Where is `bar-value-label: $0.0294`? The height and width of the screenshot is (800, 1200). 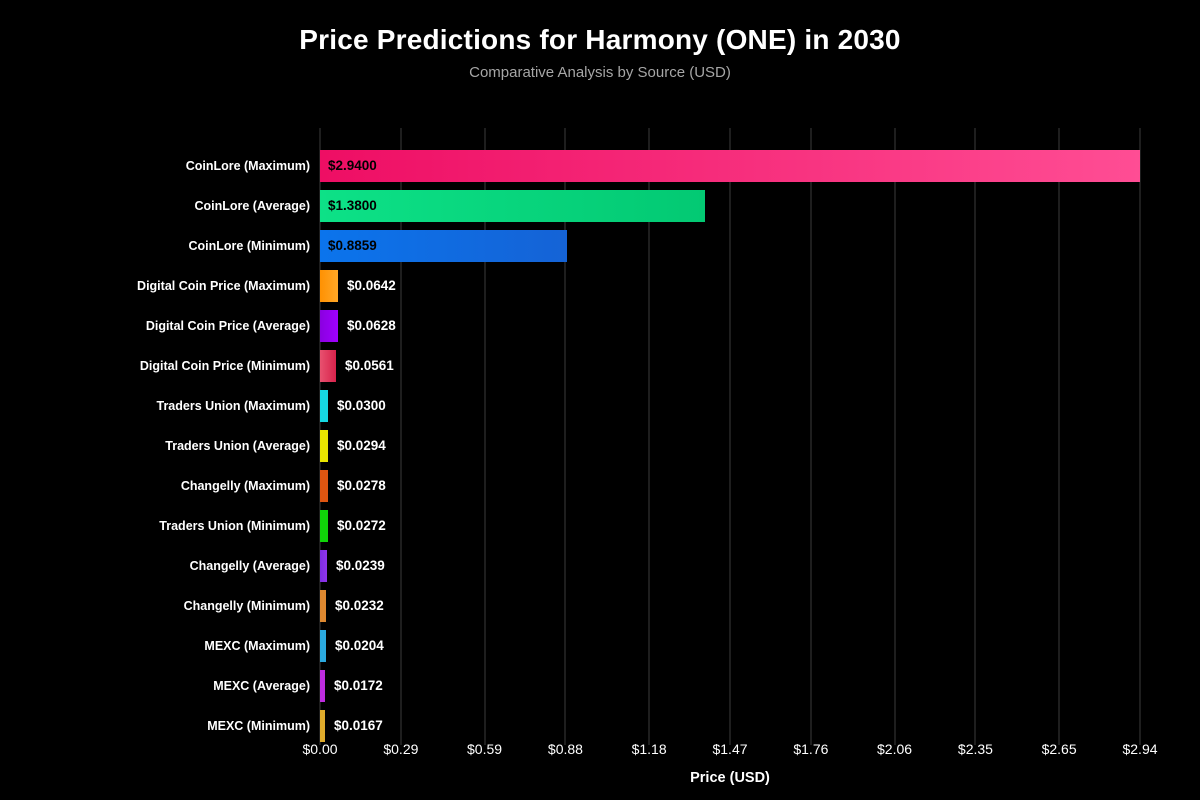 bar-value-label: $0.0294 is located at coordinates (361, 445).